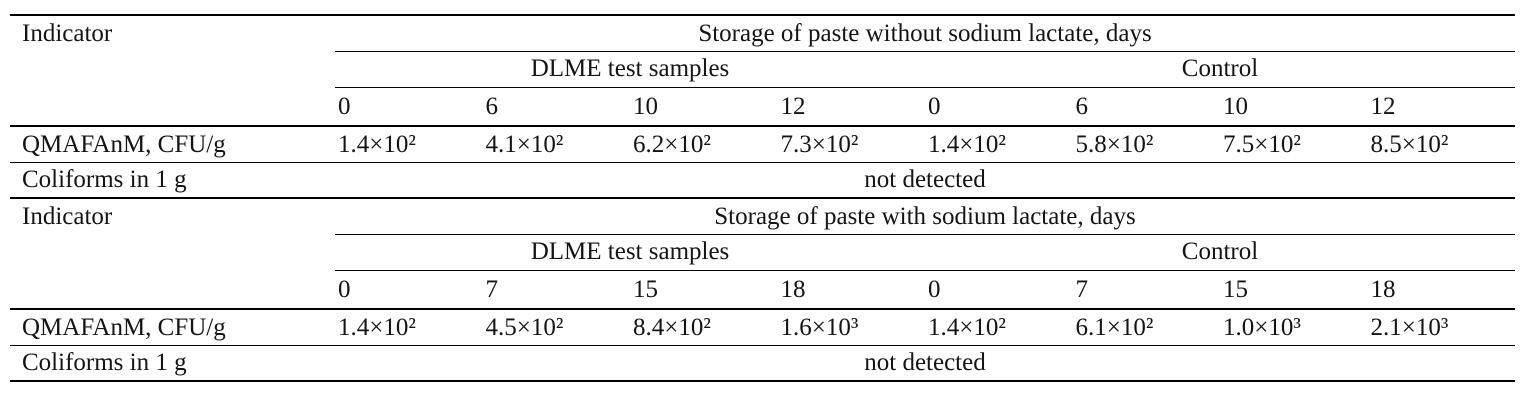 This screenshot has height=402, width=1523. What do you see at coordinates (172, 180) in the screenshot?
I see `block1-coliforms-label: Coliforms in 1 g` at bounding box center [172, 180].